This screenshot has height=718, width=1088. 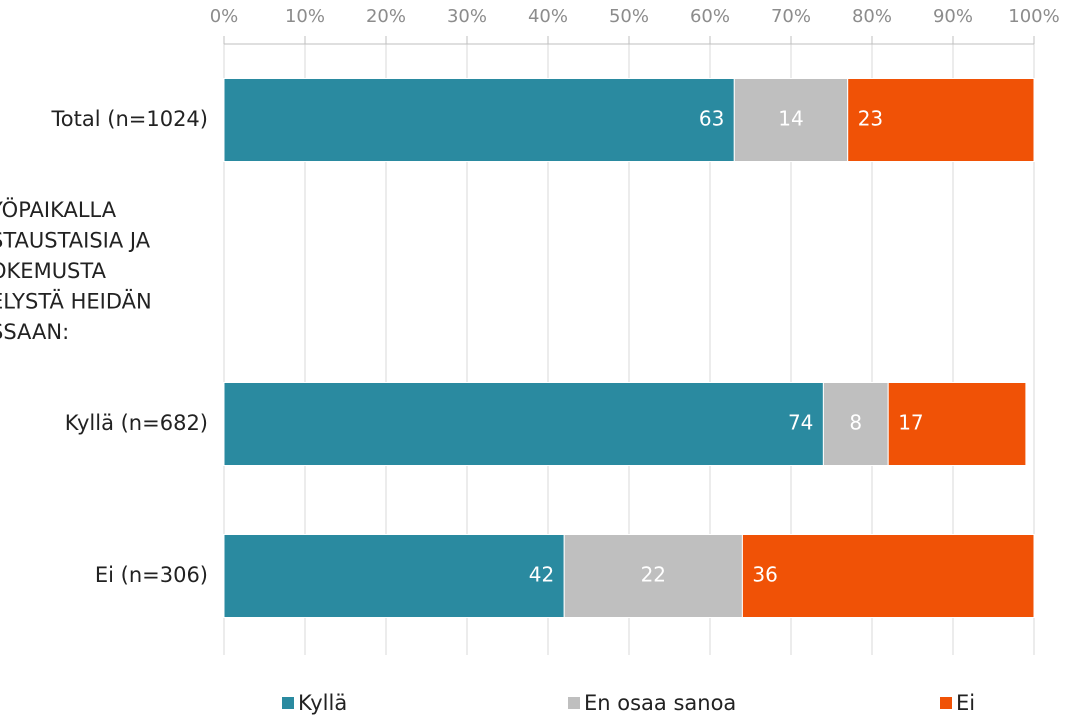 What do you see at coordinates (953, 16) in the screenshot?
I see `x-tick-label: 90%` at bounding box center [953, 16].